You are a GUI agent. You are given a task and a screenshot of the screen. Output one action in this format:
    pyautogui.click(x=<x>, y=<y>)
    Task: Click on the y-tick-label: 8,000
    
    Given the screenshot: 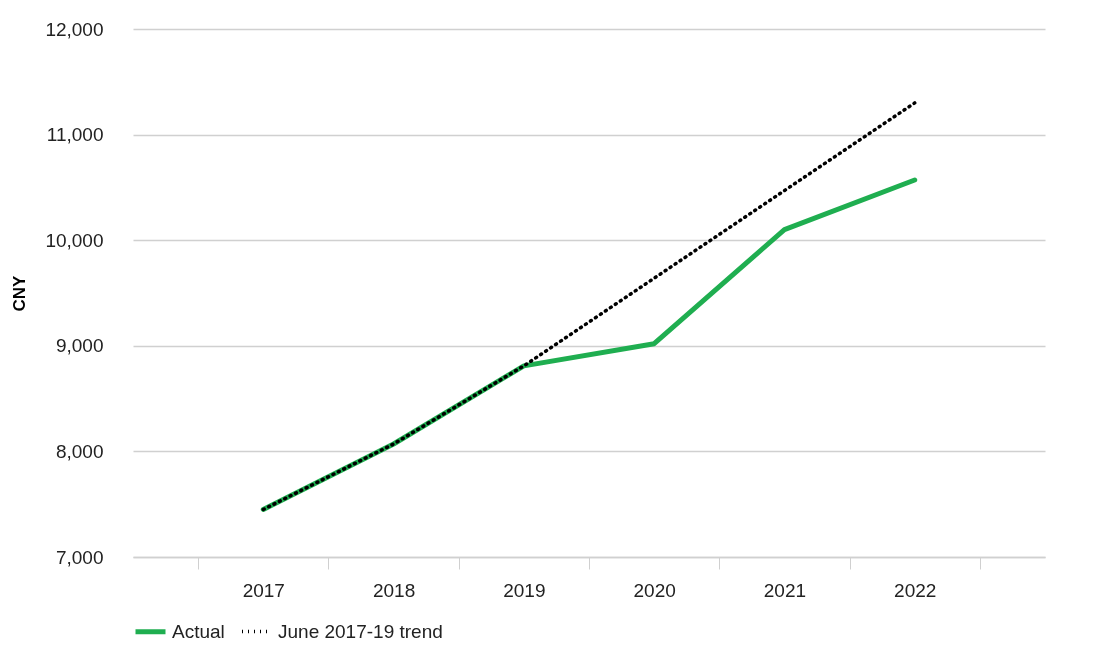 What is the action you would take?
    pyautogui.click(x=79, y=451)
    